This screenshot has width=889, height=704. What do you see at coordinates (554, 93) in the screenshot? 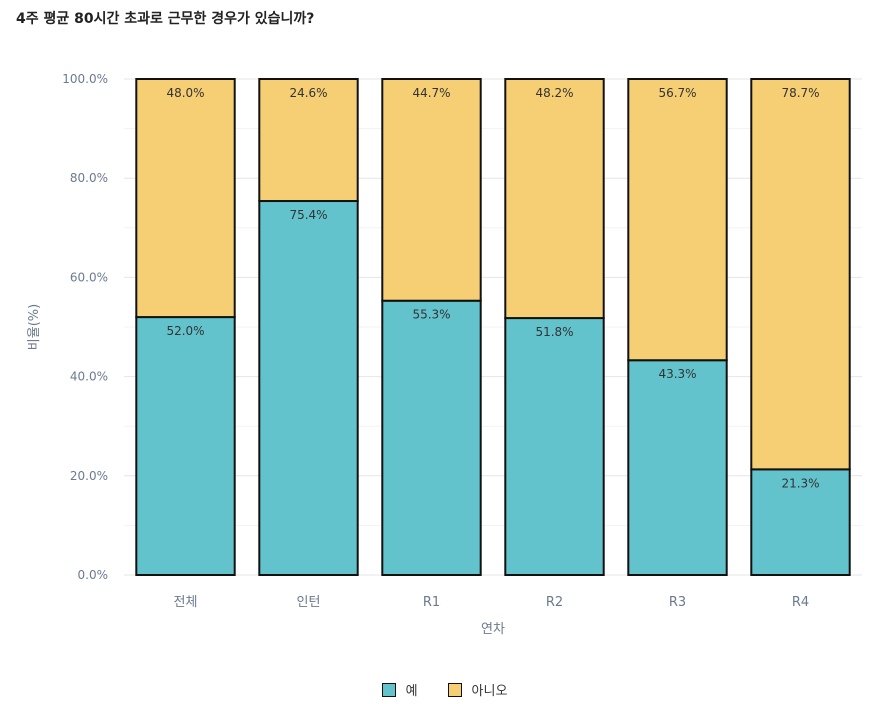
I see `data-label-no: 48.2%` at bounding box center [554, 93].